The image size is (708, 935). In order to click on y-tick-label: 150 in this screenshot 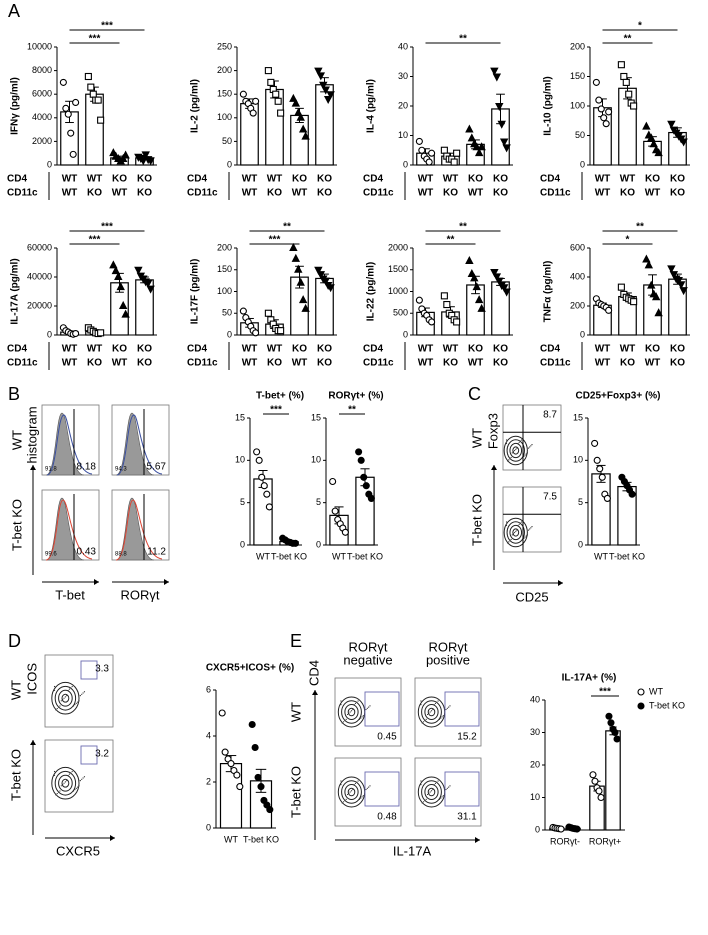, I will do `click(224, 269)`.